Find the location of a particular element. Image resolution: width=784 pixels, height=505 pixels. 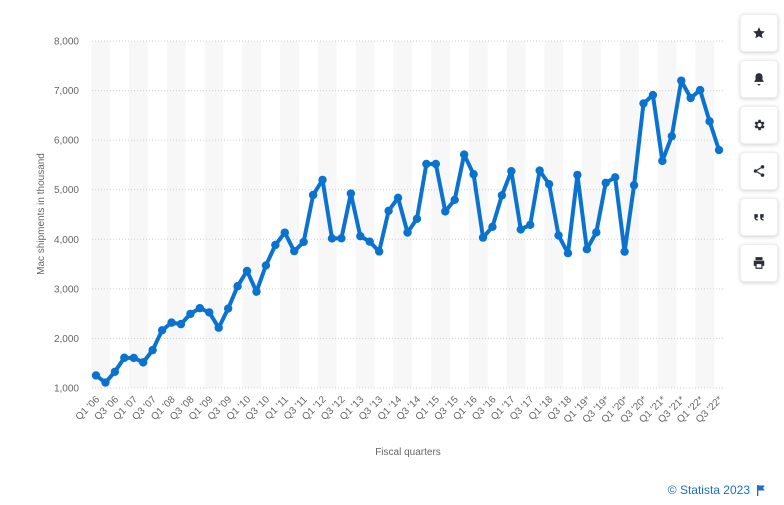

flag-icon is located at coordinates (761, 490).